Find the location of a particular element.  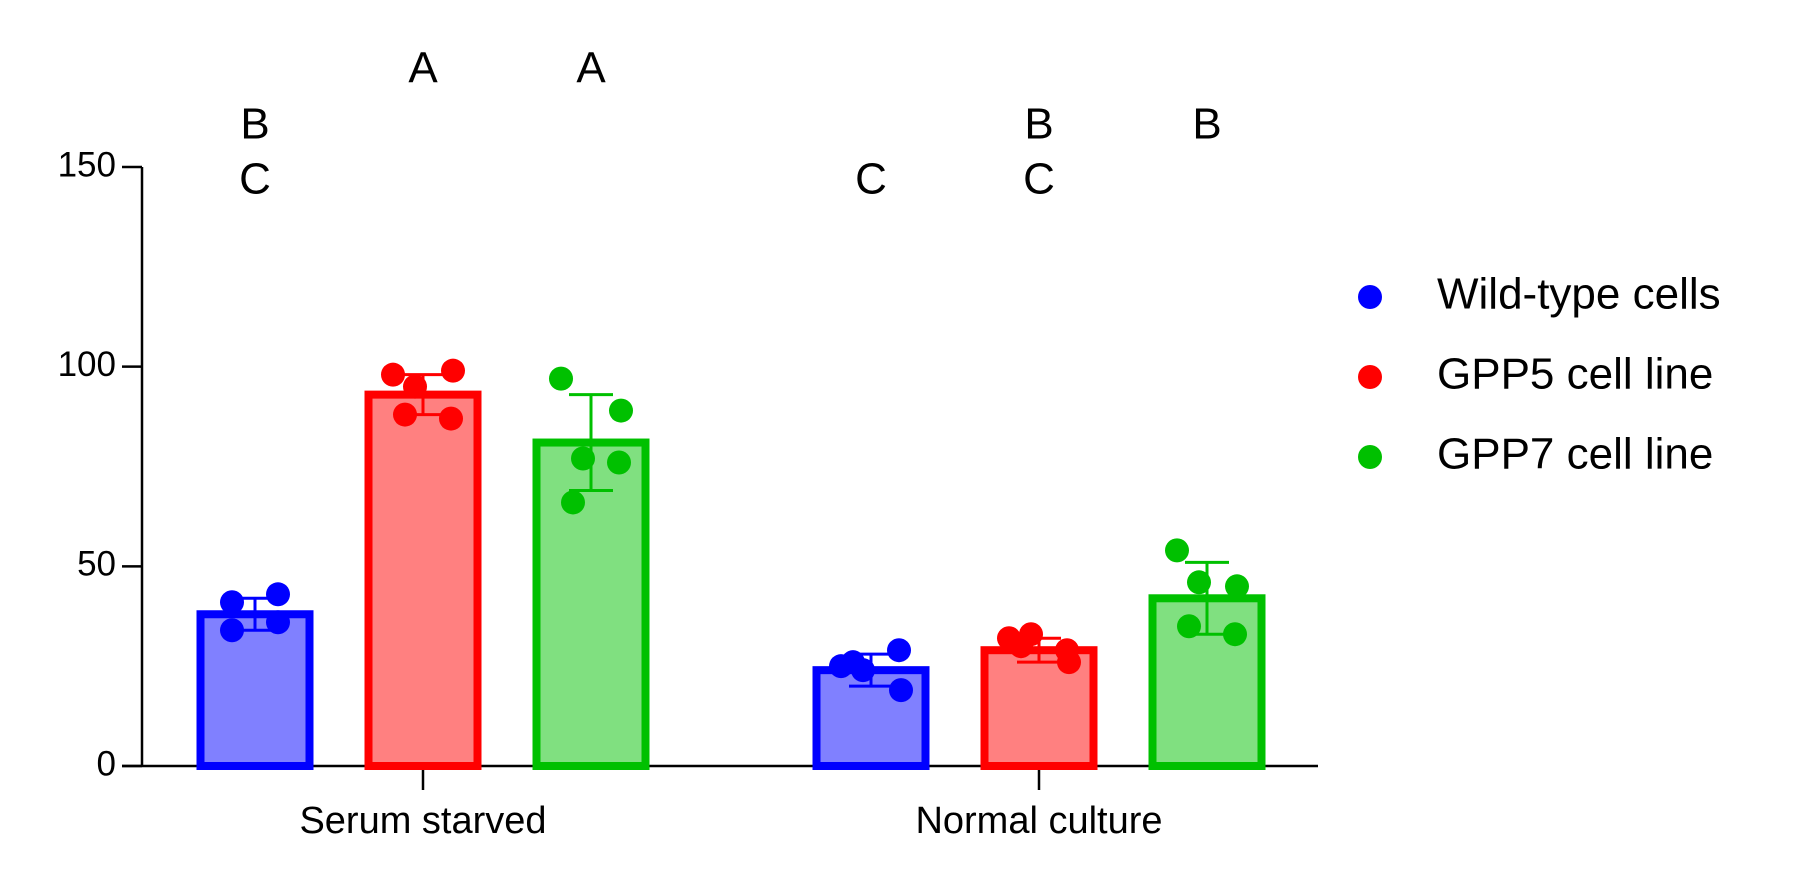

x-tick-label: Normal culture is located at coordinates (1038, 821).